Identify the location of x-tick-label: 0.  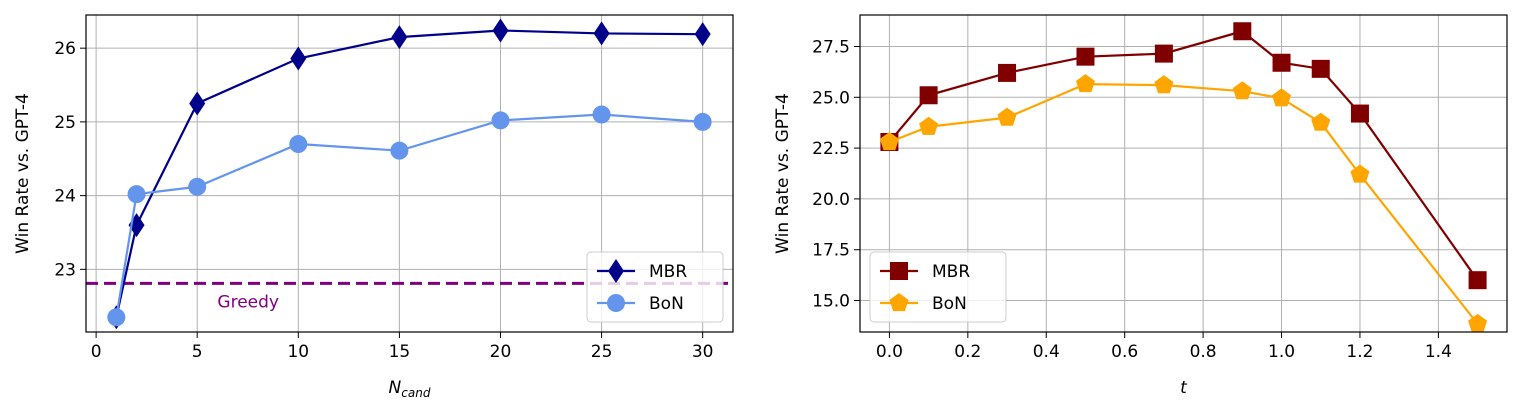
(96, 352).